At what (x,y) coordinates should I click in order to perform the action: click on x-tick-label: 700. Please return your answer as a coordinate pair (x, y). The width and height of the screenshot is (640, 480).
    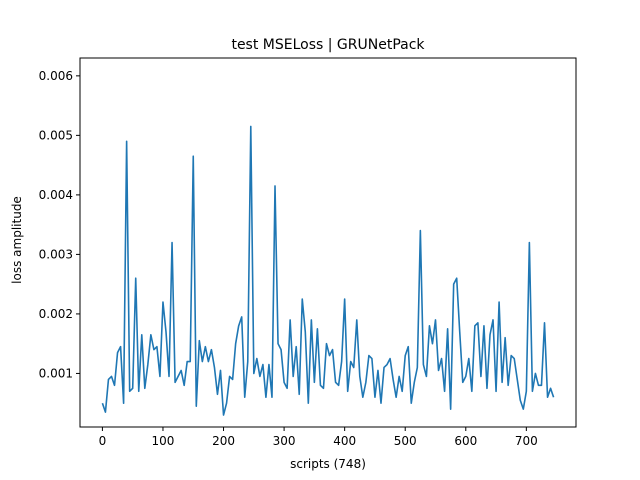
    Looking at the image, I should click on (526, 441).